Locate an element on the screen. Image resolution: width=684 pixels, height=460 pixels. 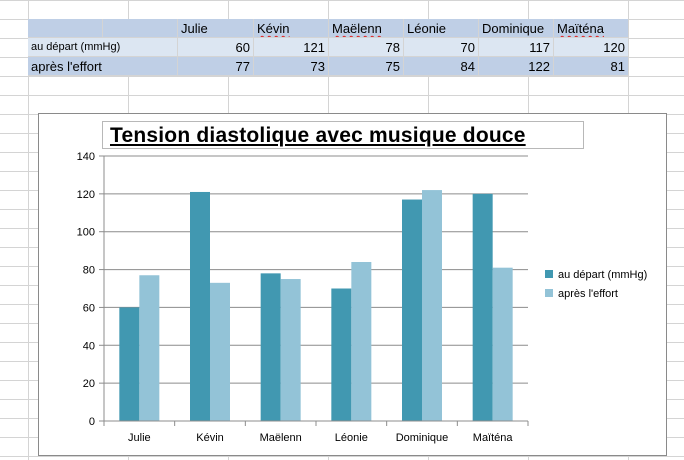
table-cell: 122 is located at coordinates (516, 66).